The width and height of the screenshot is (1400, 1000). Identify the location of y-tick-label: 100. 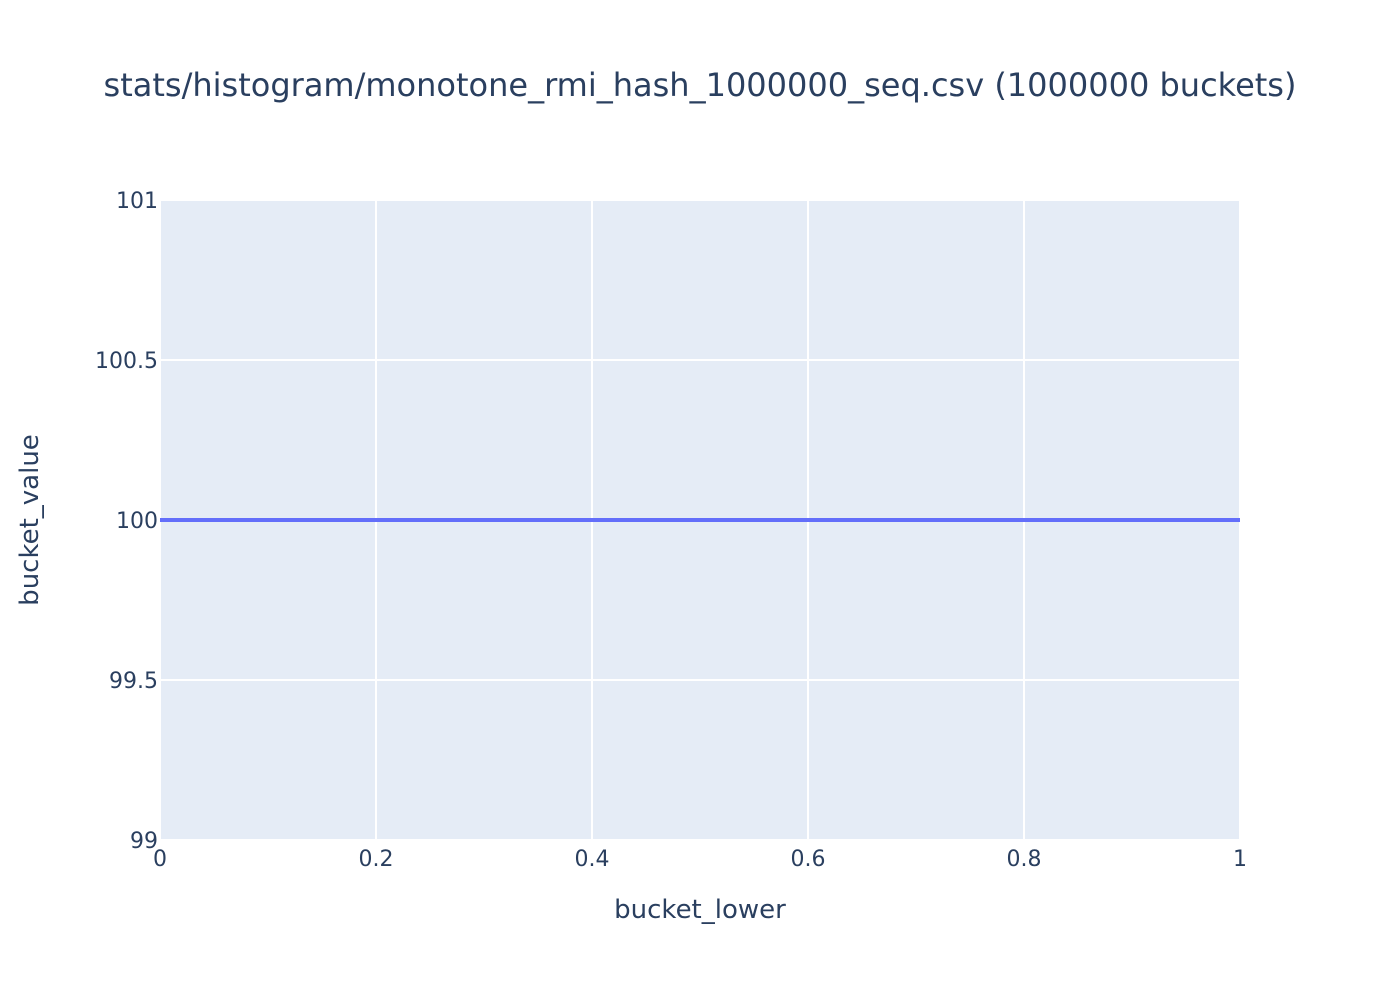
(137, 521).